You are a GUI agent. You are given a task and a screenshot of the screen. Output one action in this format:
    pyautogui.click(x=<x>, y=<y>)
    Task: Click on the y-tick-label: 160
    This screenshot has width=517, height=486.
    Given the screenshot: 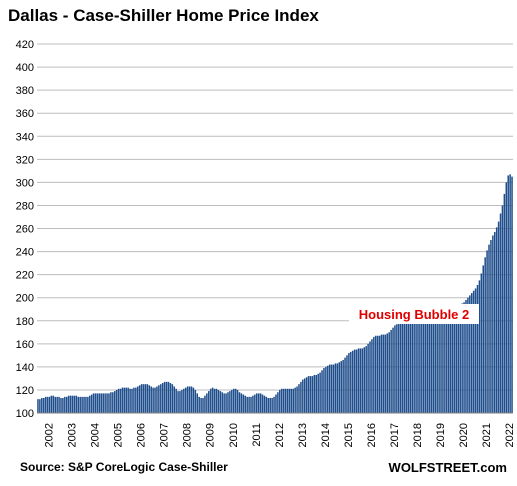 What is the action you would take?
    pyautogui.click(x=25, y=345)
    